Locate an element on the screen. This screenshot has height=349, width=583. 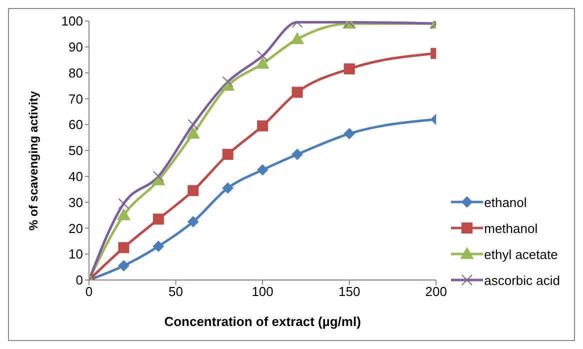
legend-label: ethanol is located at coordinates (505, 202).